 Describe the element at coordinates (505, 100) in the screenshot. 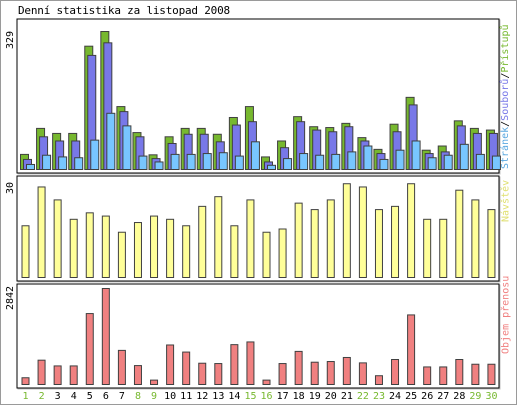

I see `legend-item-files: Souborů` at that location.